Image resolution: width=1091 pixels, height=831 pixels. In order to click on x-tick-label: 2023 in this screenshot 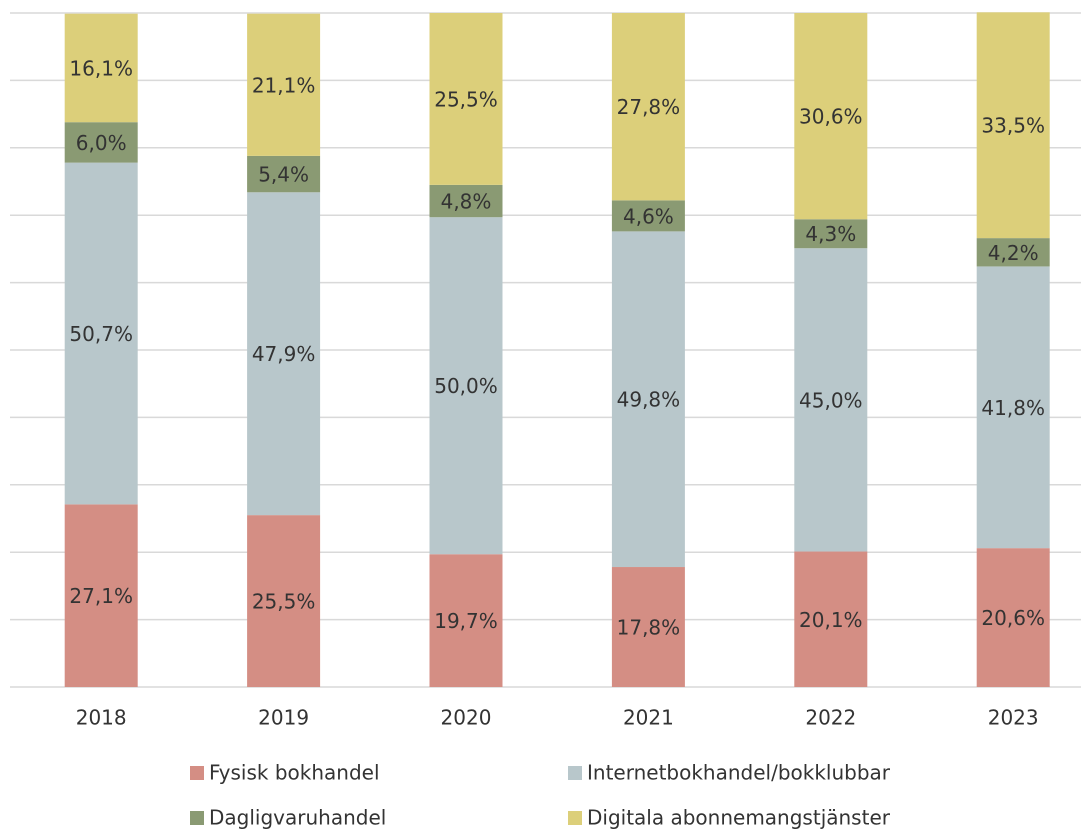, I will do `click(1013, 718)`.